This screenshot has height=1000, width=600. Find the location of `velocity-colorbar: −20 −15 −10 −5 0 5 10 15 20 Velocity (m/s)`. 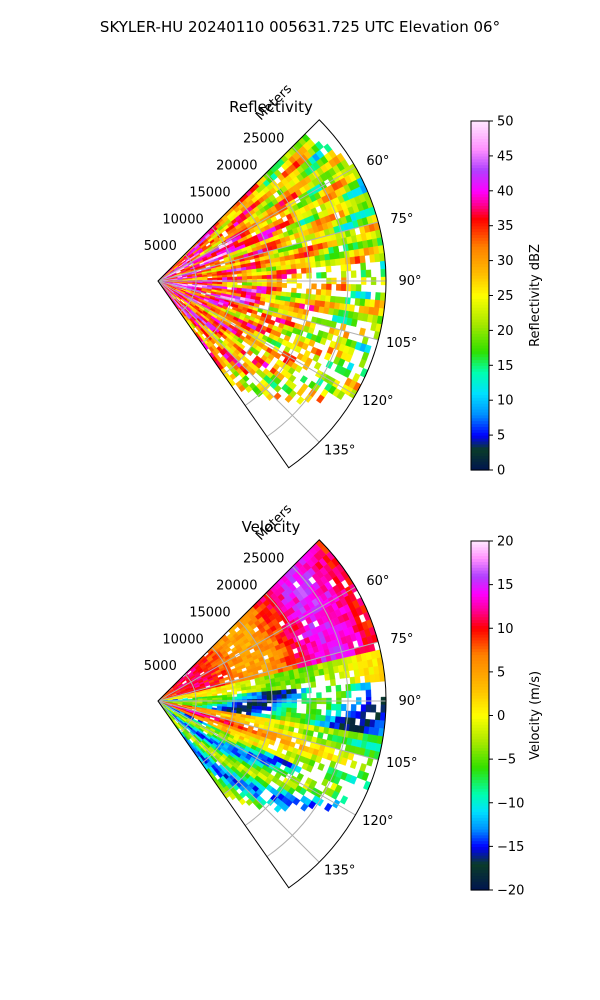

velocity-colorbar: −20 −15 −10 −5 0 5 10 15 20 Velocity (m/s) is located at coordinates (506, 717).